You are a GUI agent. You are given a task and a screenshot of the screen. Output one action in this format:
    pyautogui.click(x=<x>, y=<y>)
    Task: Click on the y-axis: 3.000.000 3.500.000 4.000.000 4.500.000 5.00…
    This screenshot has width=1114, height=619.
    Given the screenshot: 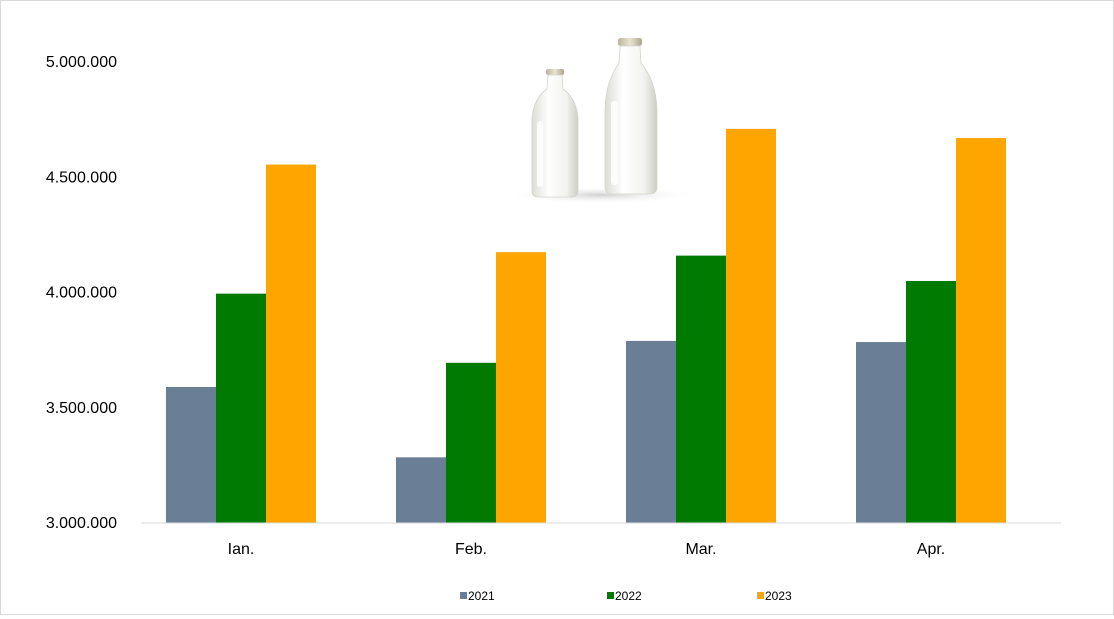 What is the action you would take?
    pyautogui.click(x=81, y=293)
    